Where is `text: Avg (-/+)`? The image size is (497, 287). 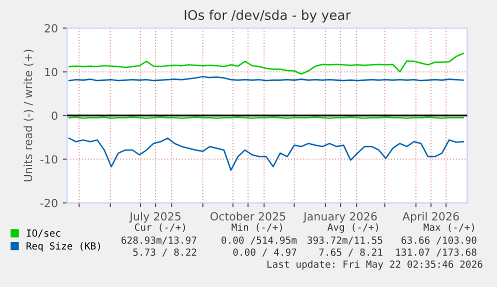 text: Avg (-/+) is located at coordinates (353, 228).